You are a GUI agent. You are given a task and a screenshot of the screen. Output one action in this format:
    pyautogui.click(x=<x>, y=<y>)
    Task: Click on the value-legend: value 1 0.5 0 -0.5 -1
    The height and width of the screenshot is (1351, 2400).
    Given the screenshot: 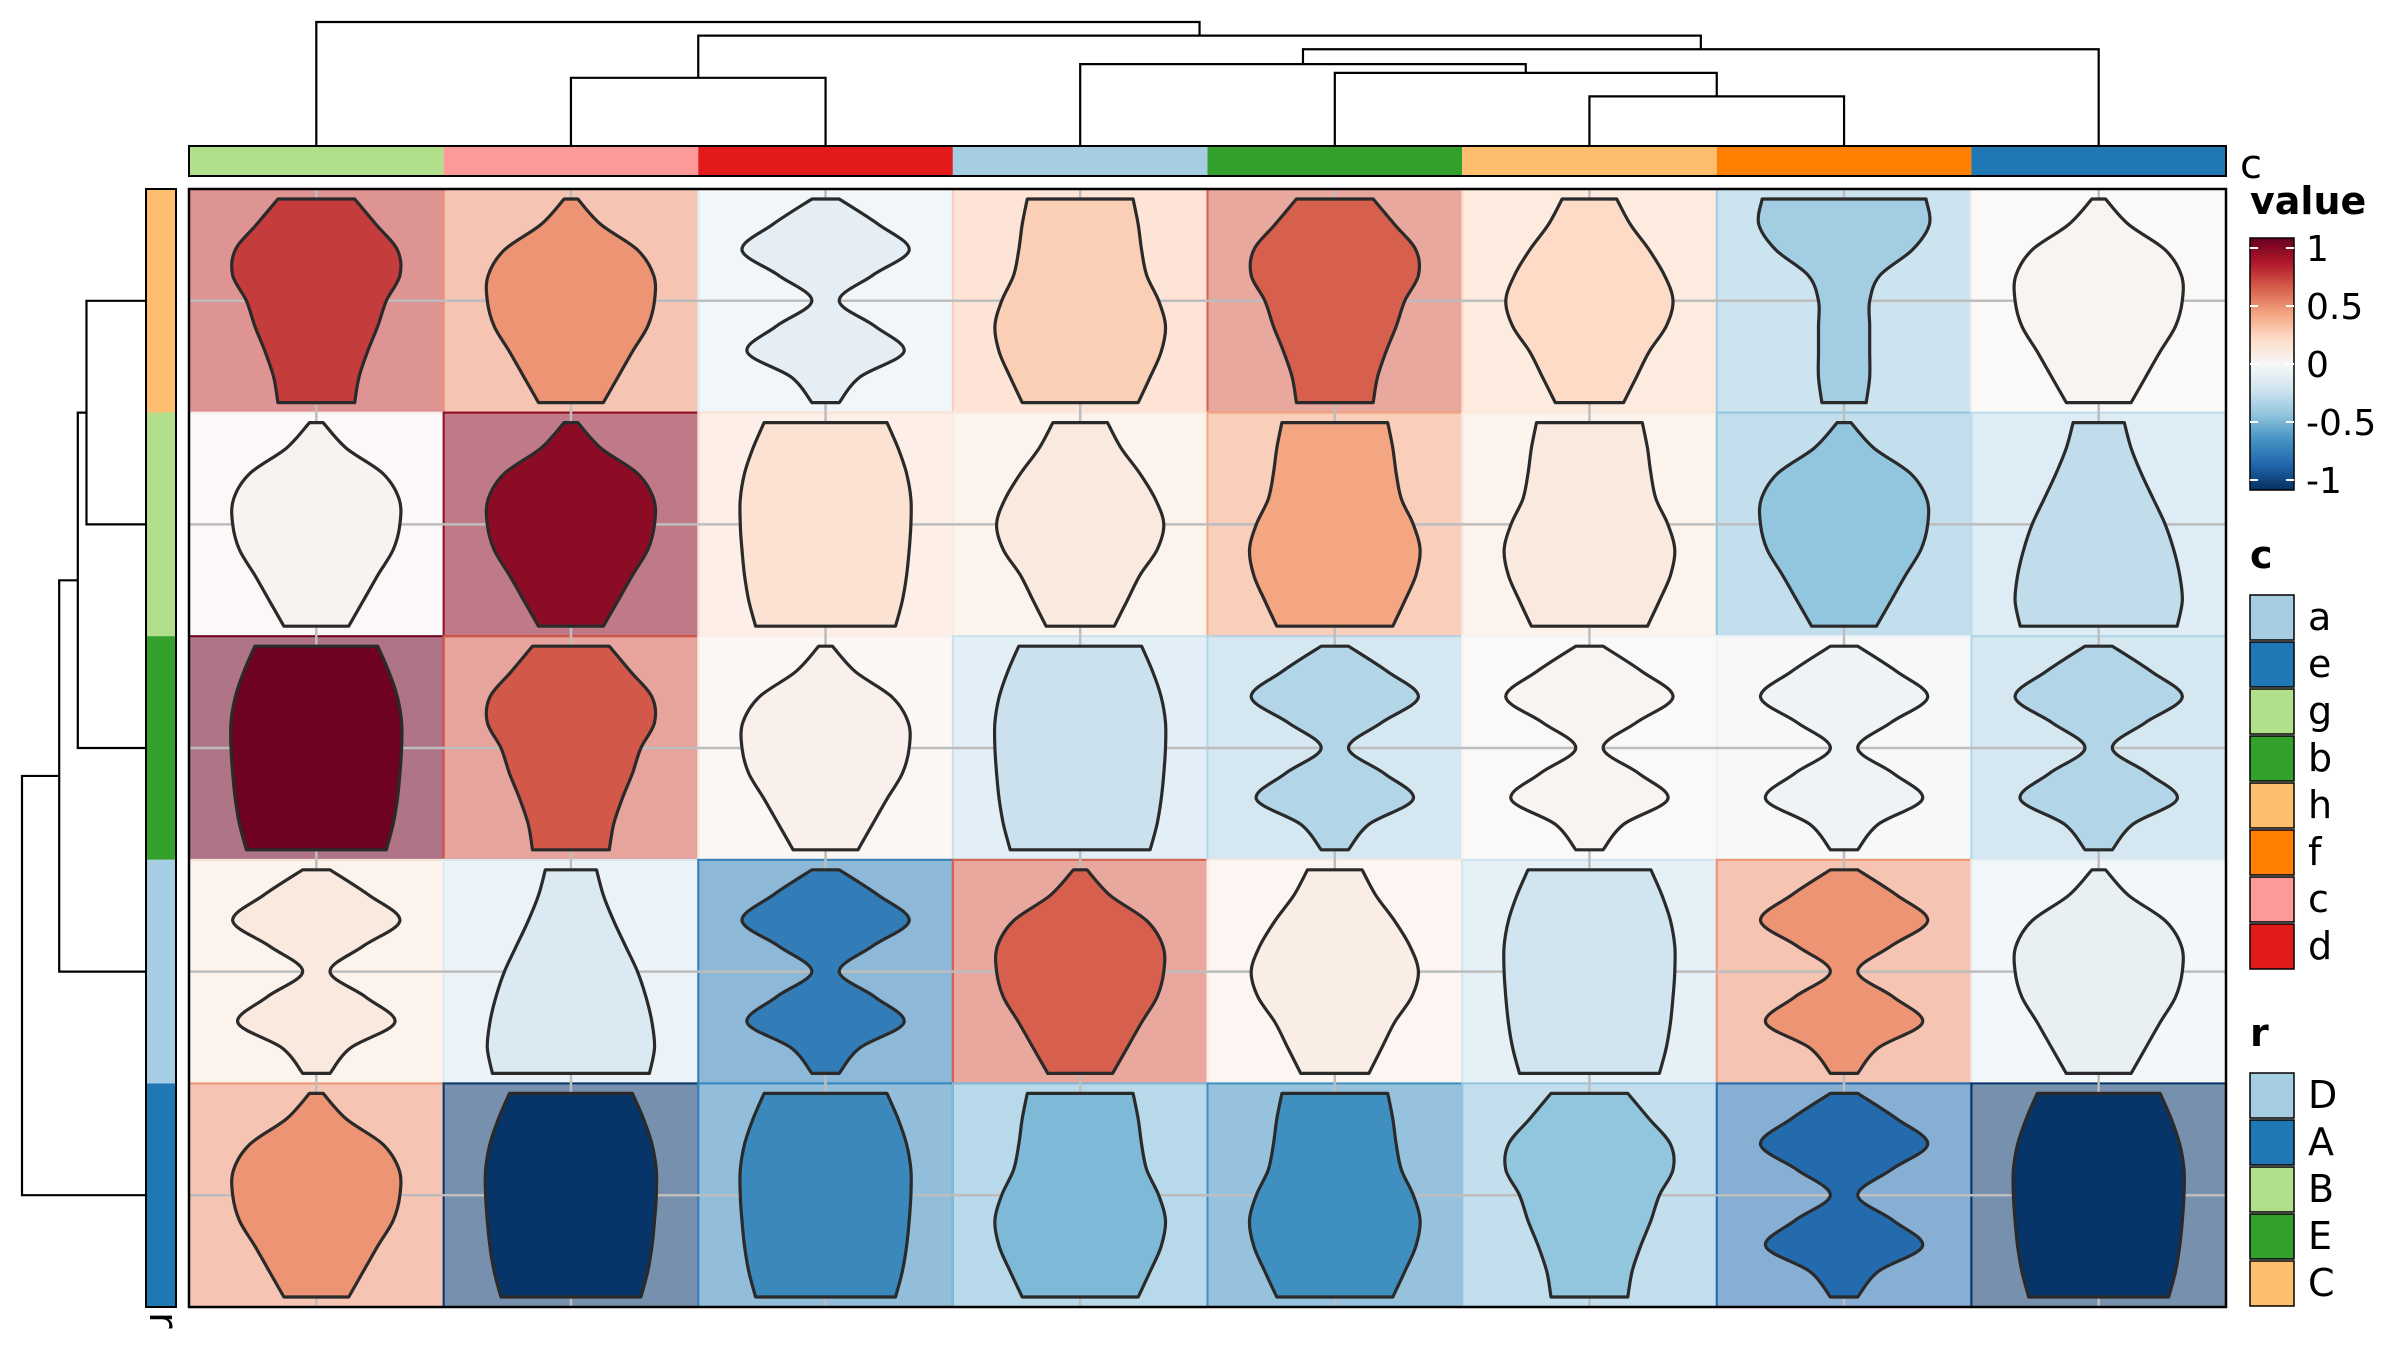 What is the action you would take?
    pyautogui.click(x=2312, y=340)
    